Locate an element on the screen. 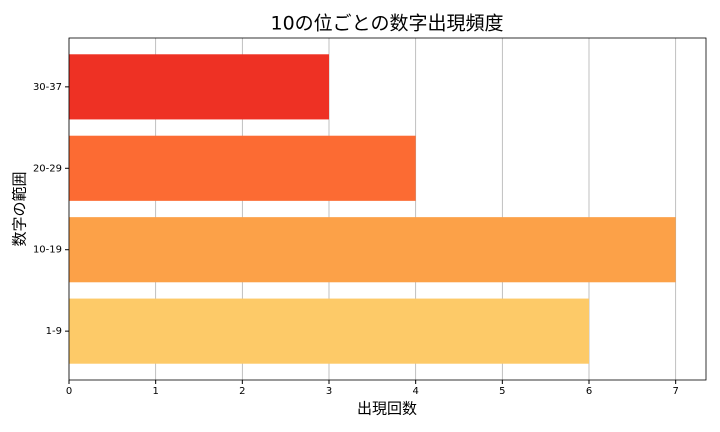 Image resolution: width=720 pixels, height=432 pixels. x-axis-label: 出現回数 is located at coordinates (387, 409).